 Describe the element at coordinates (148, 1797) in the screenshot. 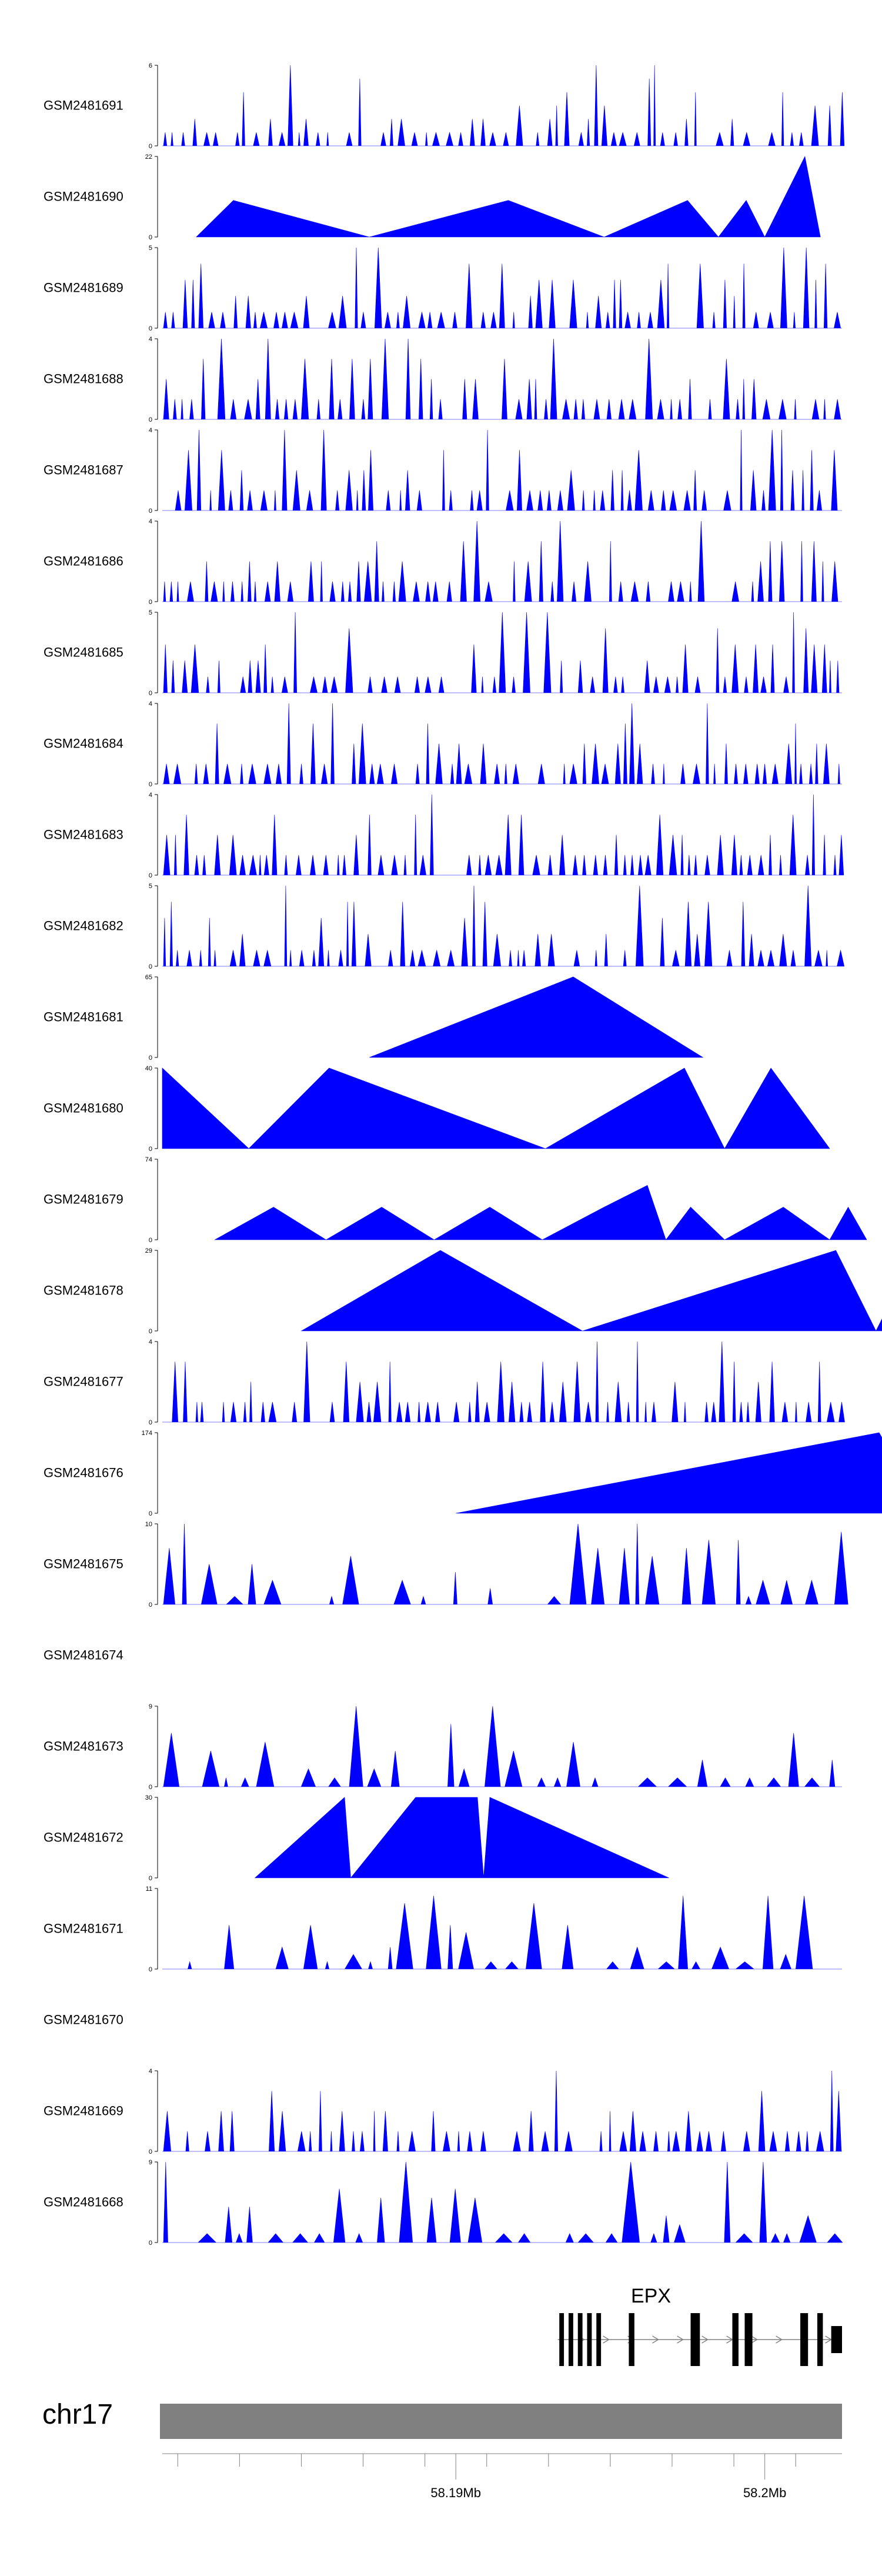

I see `y-tick-label-max: 30` at that location.